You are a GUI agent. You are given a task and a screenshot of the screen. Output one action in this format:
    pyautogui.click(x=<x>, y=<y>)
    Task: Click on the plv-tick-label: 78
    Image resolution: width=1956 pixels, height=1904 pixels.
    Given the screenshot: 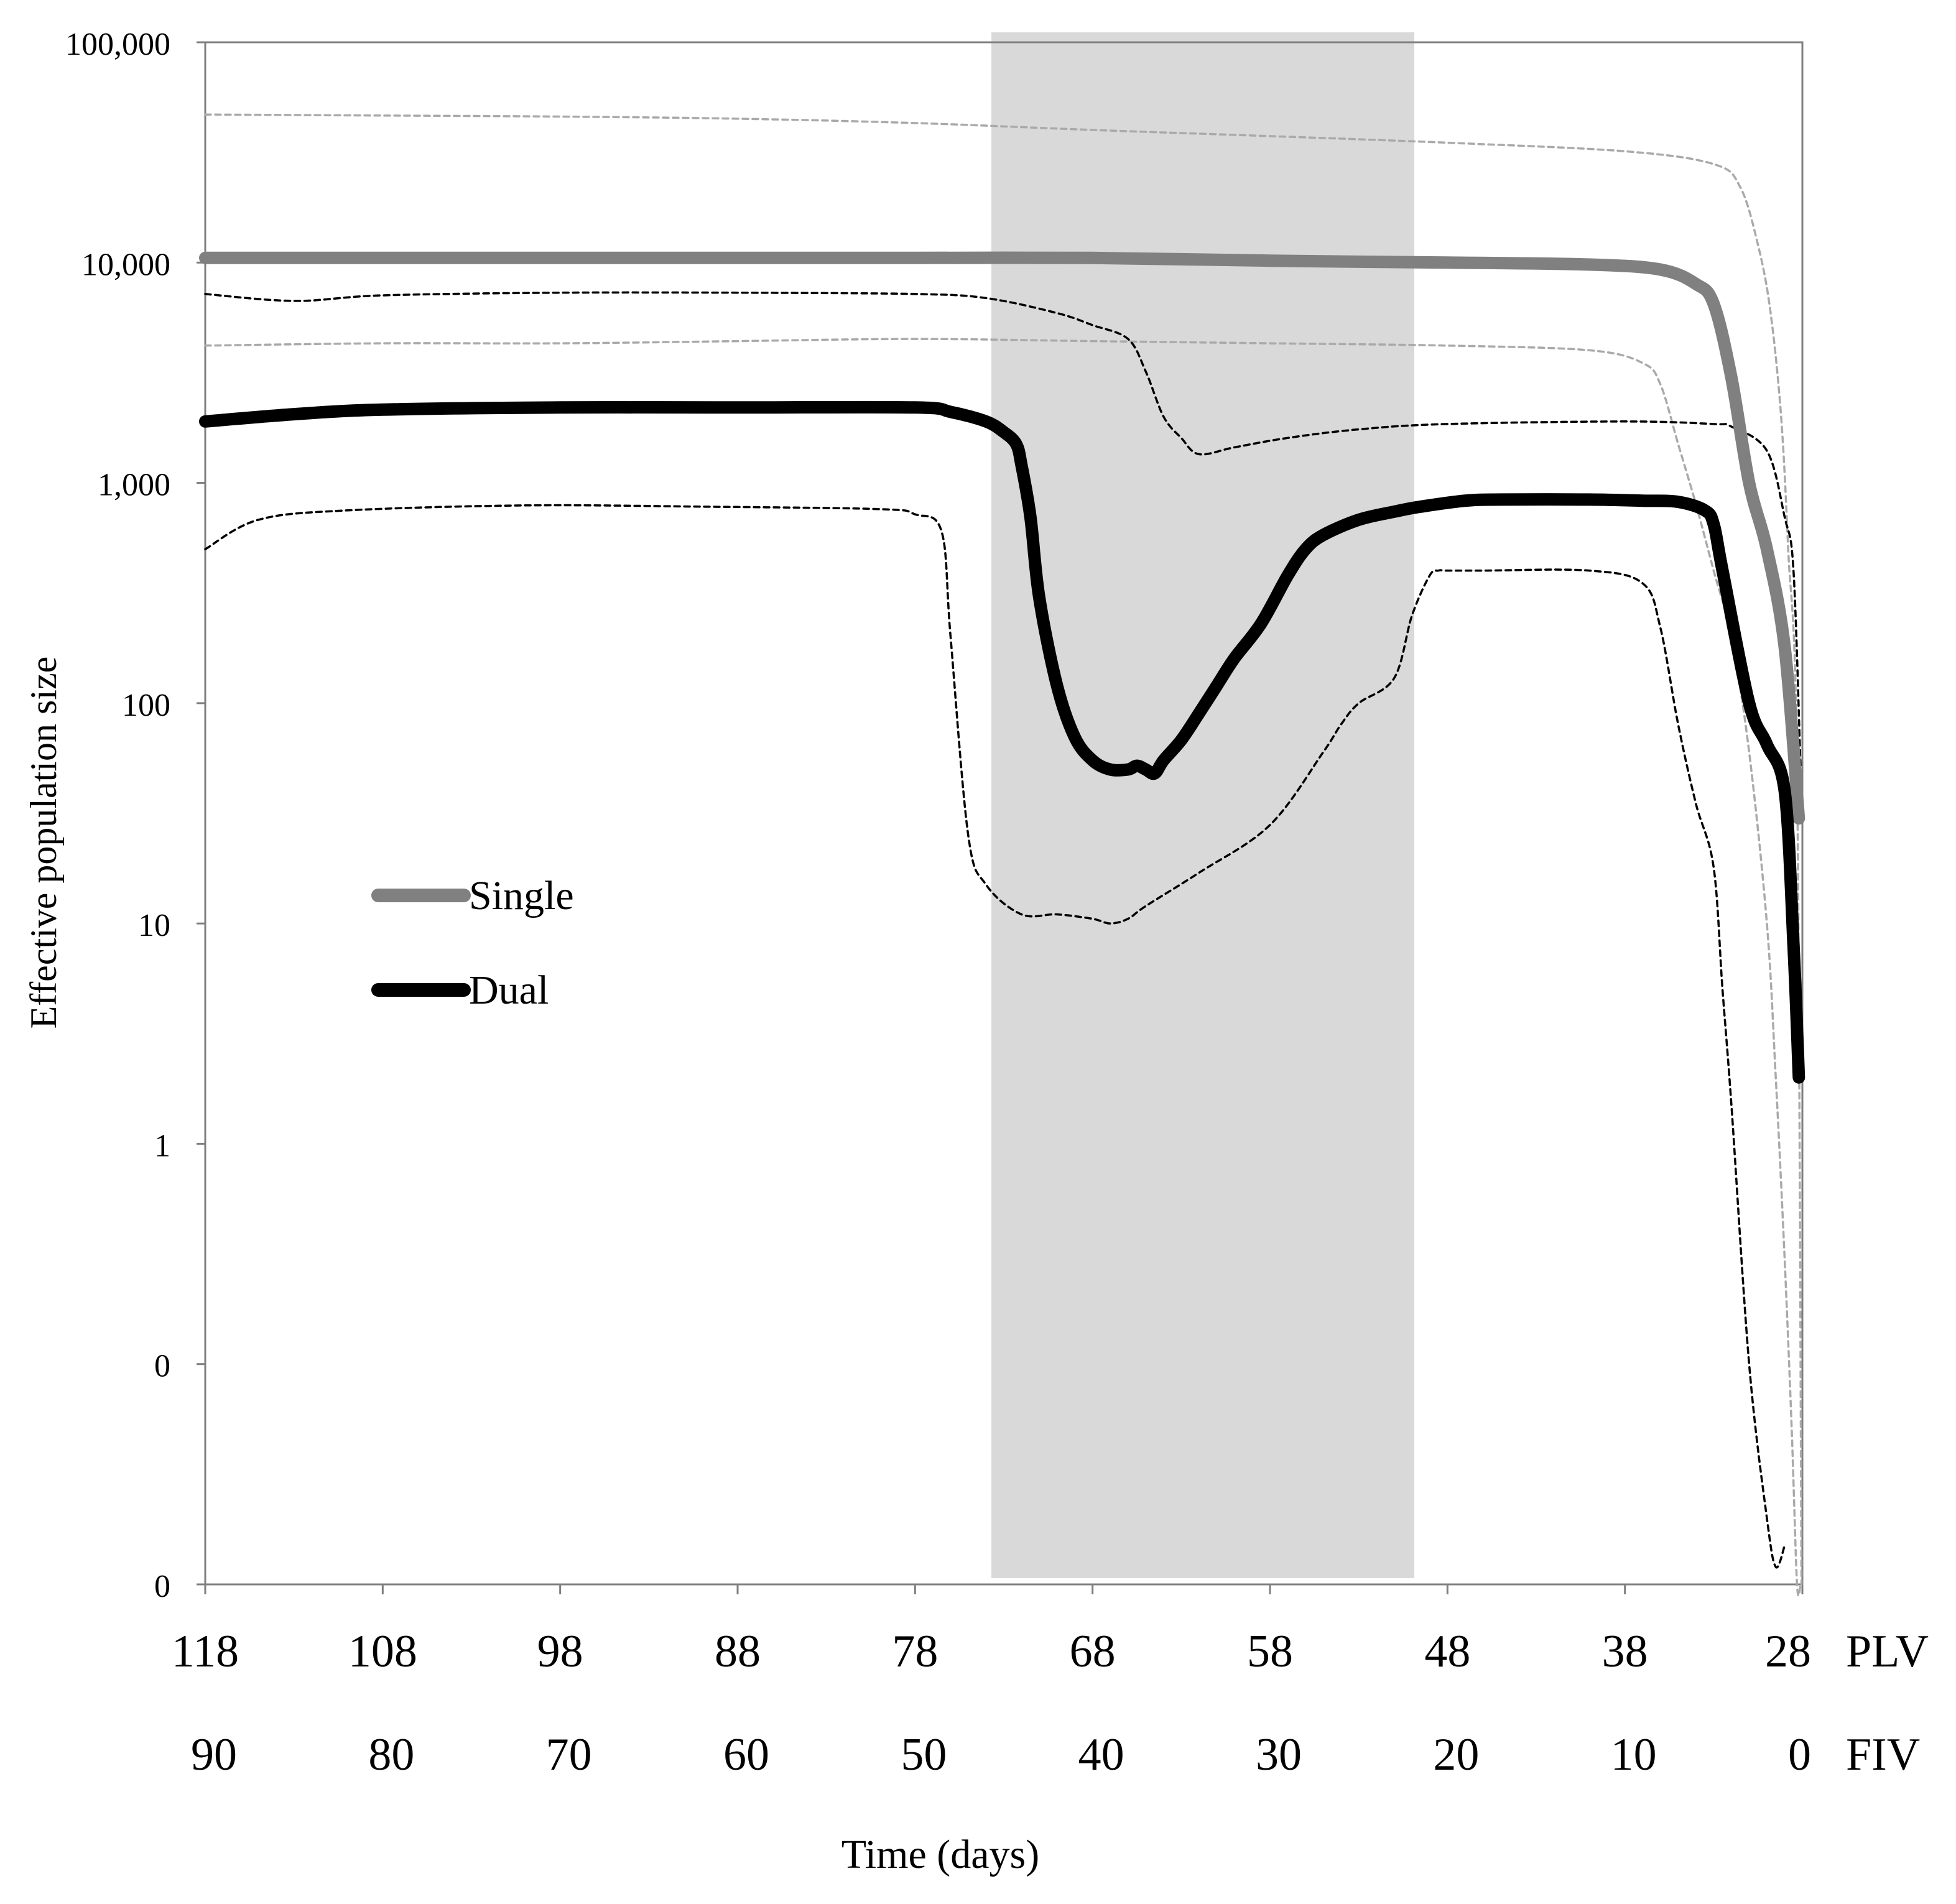 What is the action you would take?
    pyautogui.click(x=915, y=1651)
    